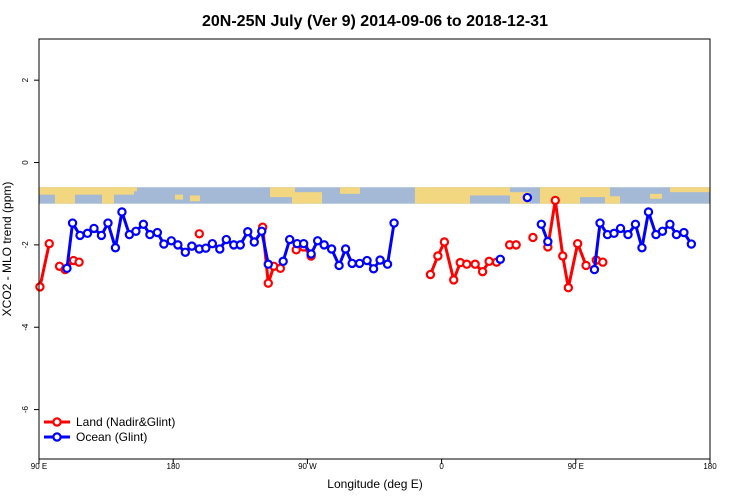 The image size is (750, 500). What do you see at coordinates (57, 422) in the screenshot?
I see `legend-land-marker` at bounding box center [57, 422].